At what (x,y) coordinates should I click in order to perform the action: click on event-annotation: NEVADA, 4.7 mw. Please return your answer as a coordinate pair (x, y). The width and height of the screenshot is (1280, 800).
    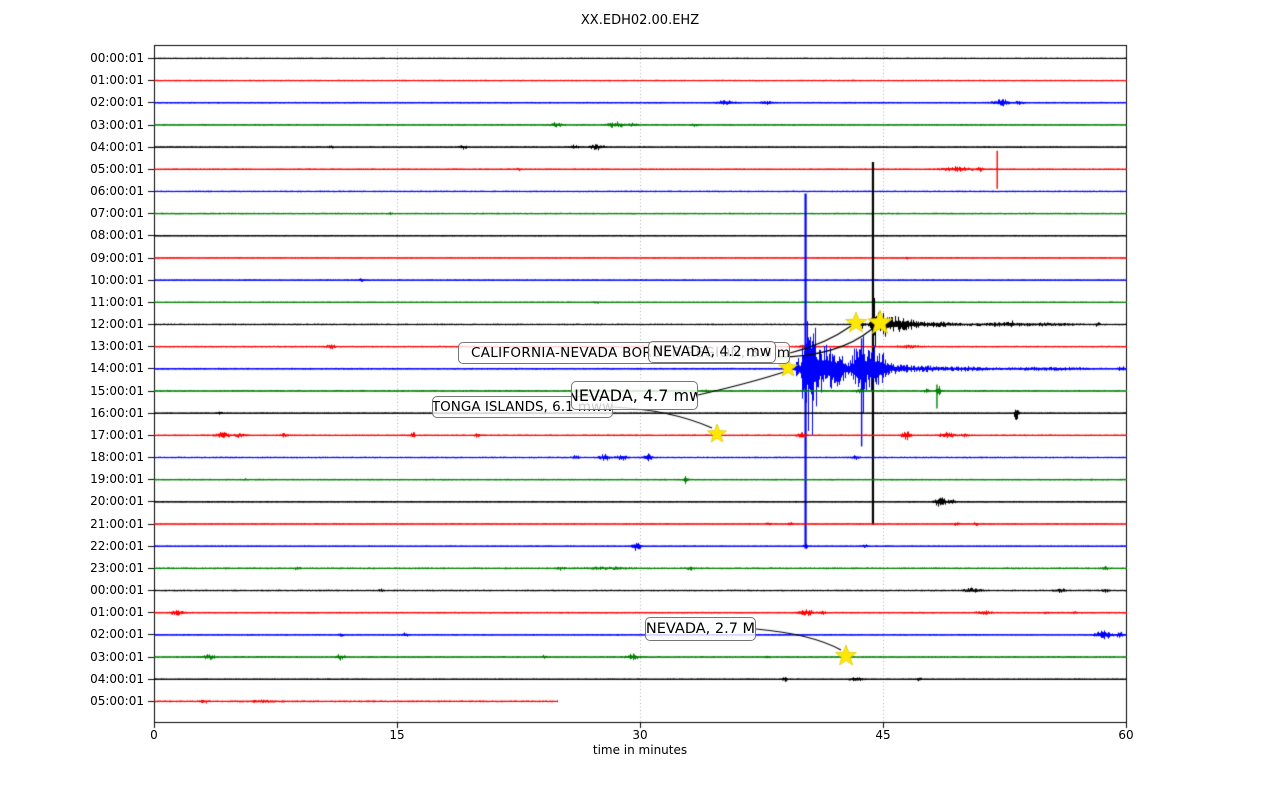
    Looking at the image, I should click on (634, 395).